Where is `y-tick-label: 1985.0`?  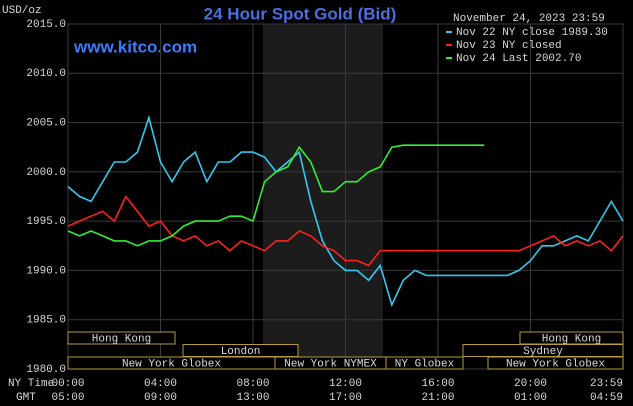
y-tick-label: 1985.0 is located at coordinates (46, 321).